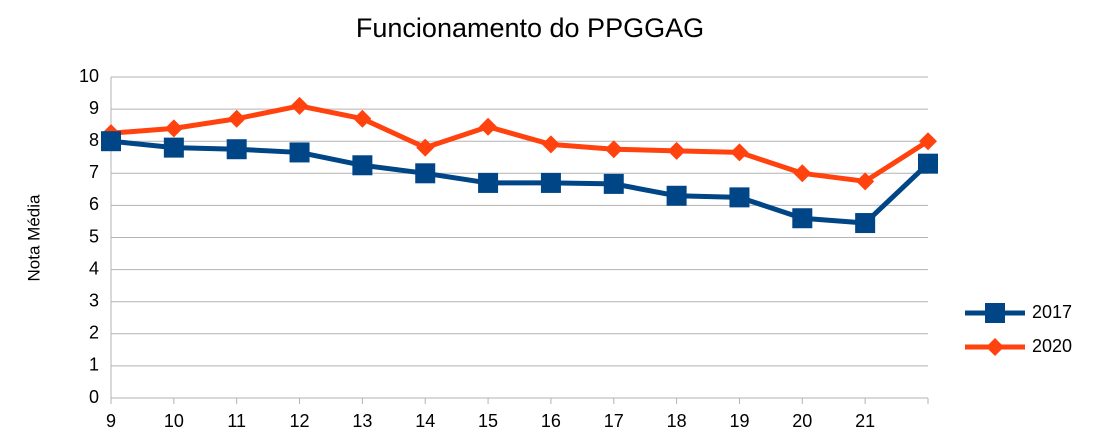 Image resolution: width=1093 pixels, height=444 pixels. I want to click on y-tick-label: 2, so click(94, 333).